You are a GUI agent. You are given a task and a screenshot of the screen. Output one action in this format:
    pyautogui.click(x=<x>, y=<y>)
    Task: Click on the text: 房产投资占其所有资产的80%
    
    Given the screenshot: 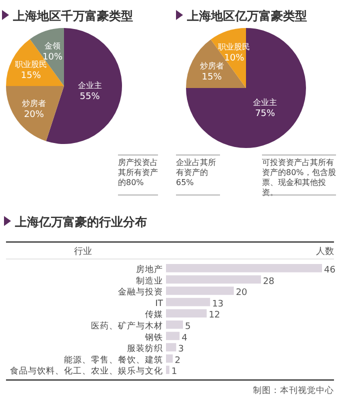 What is the action you would take?
    pyautogui.click(x=138, y=173)
    